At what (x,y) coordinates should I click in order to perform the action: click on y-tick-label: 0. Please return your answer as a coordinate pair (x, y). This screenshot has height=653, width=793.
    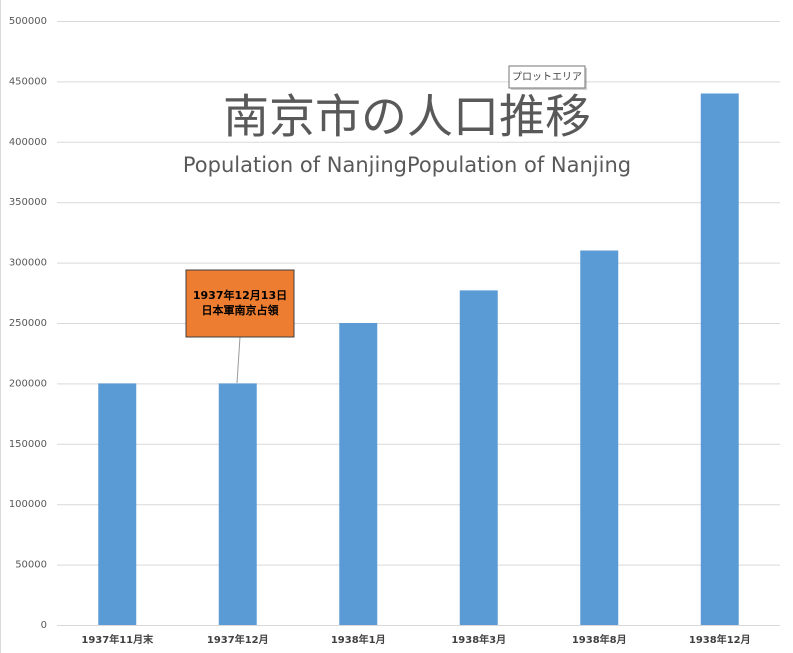
    Looking at the image, I should click on (44, 625).